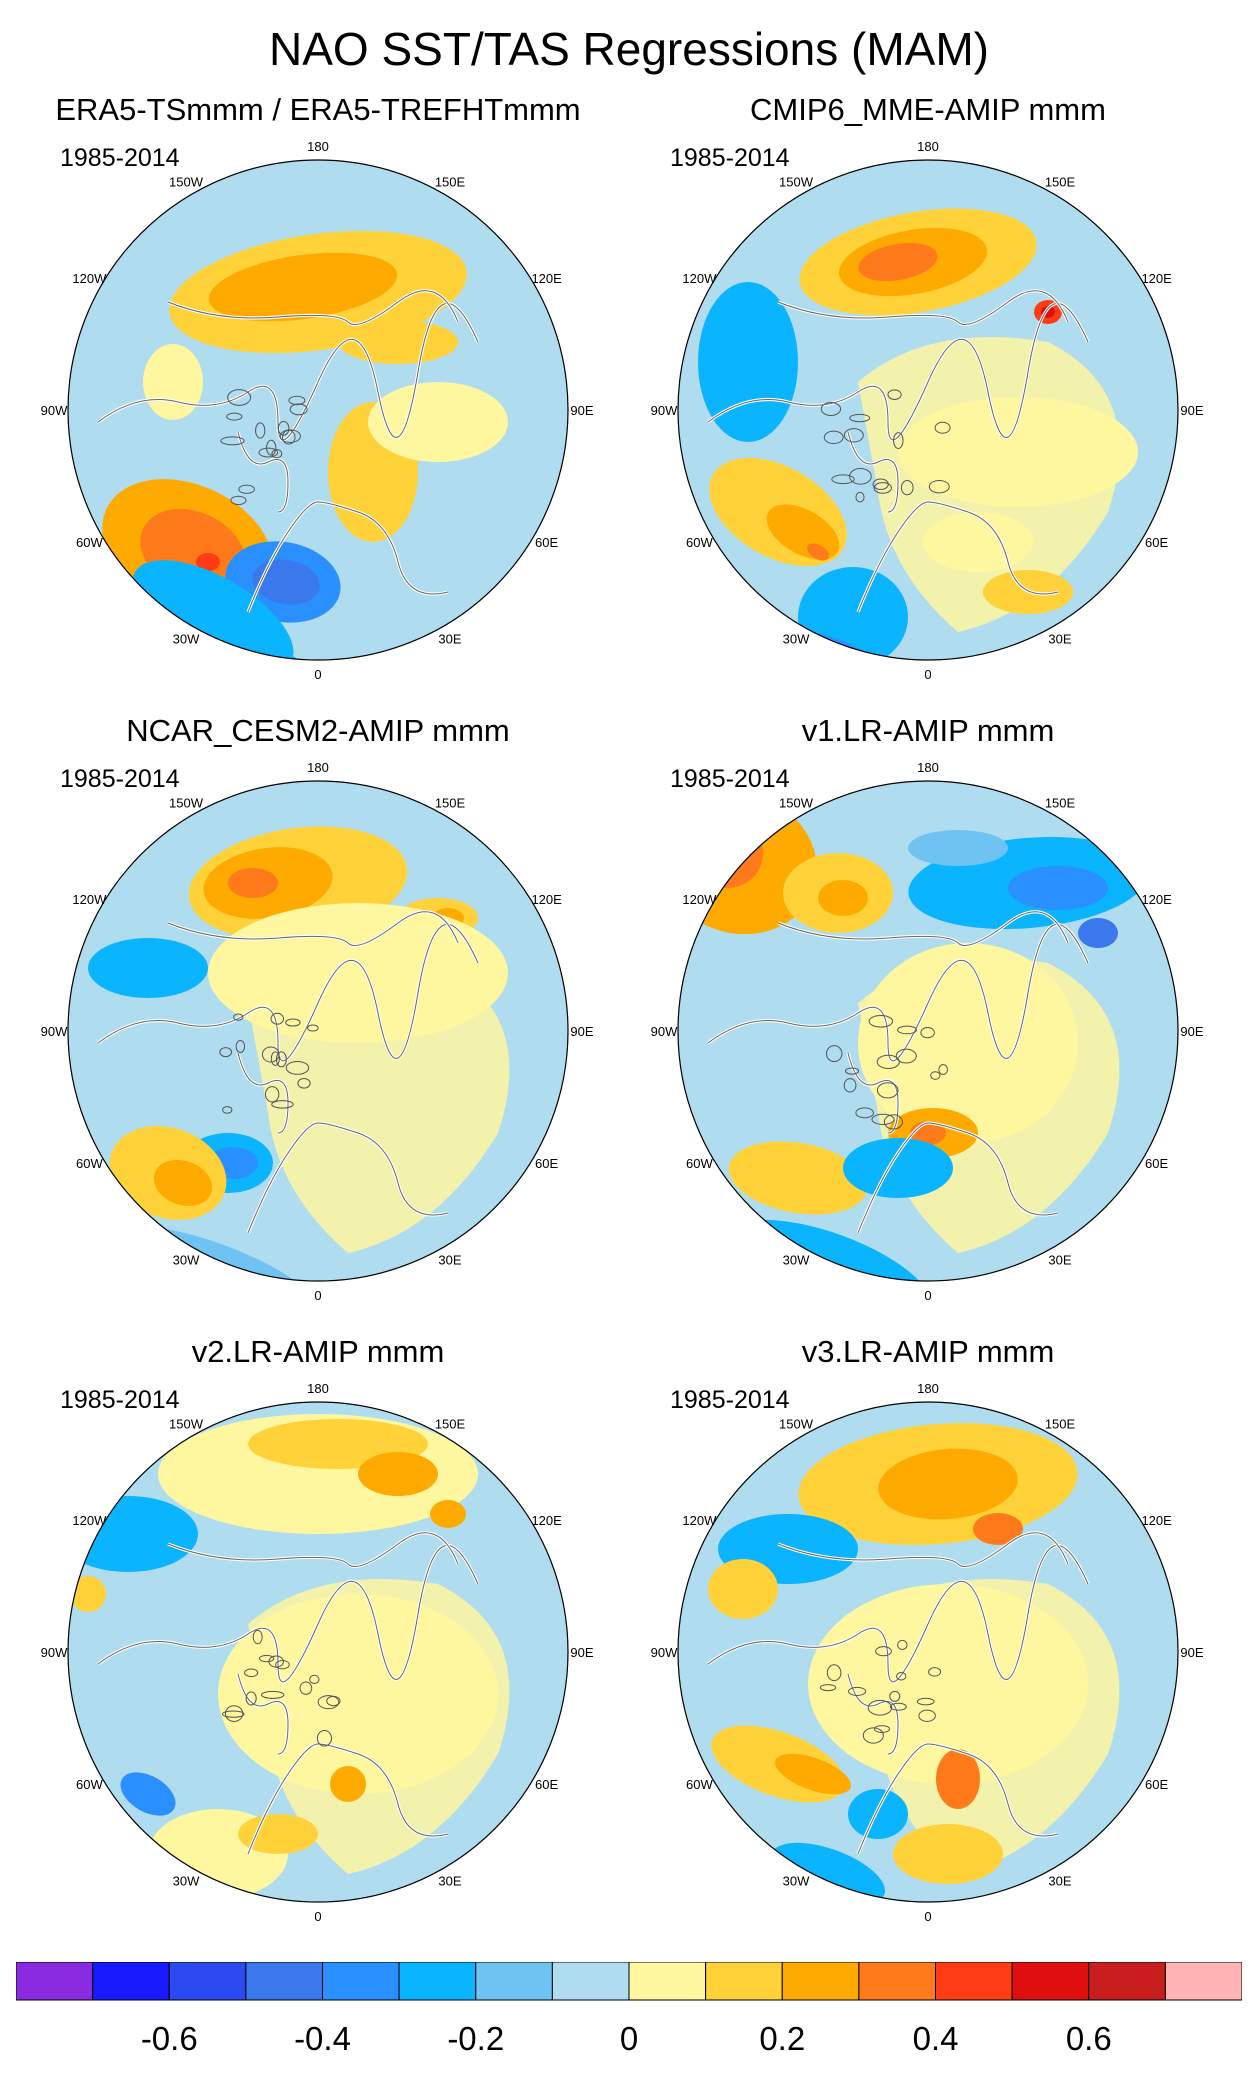 This screenshot has height=2091, width=1258. Describe the element at coordinates (928, 1351) in the screenshot. I see `panel-title: v3.LR-AMIP mmm` at that location.